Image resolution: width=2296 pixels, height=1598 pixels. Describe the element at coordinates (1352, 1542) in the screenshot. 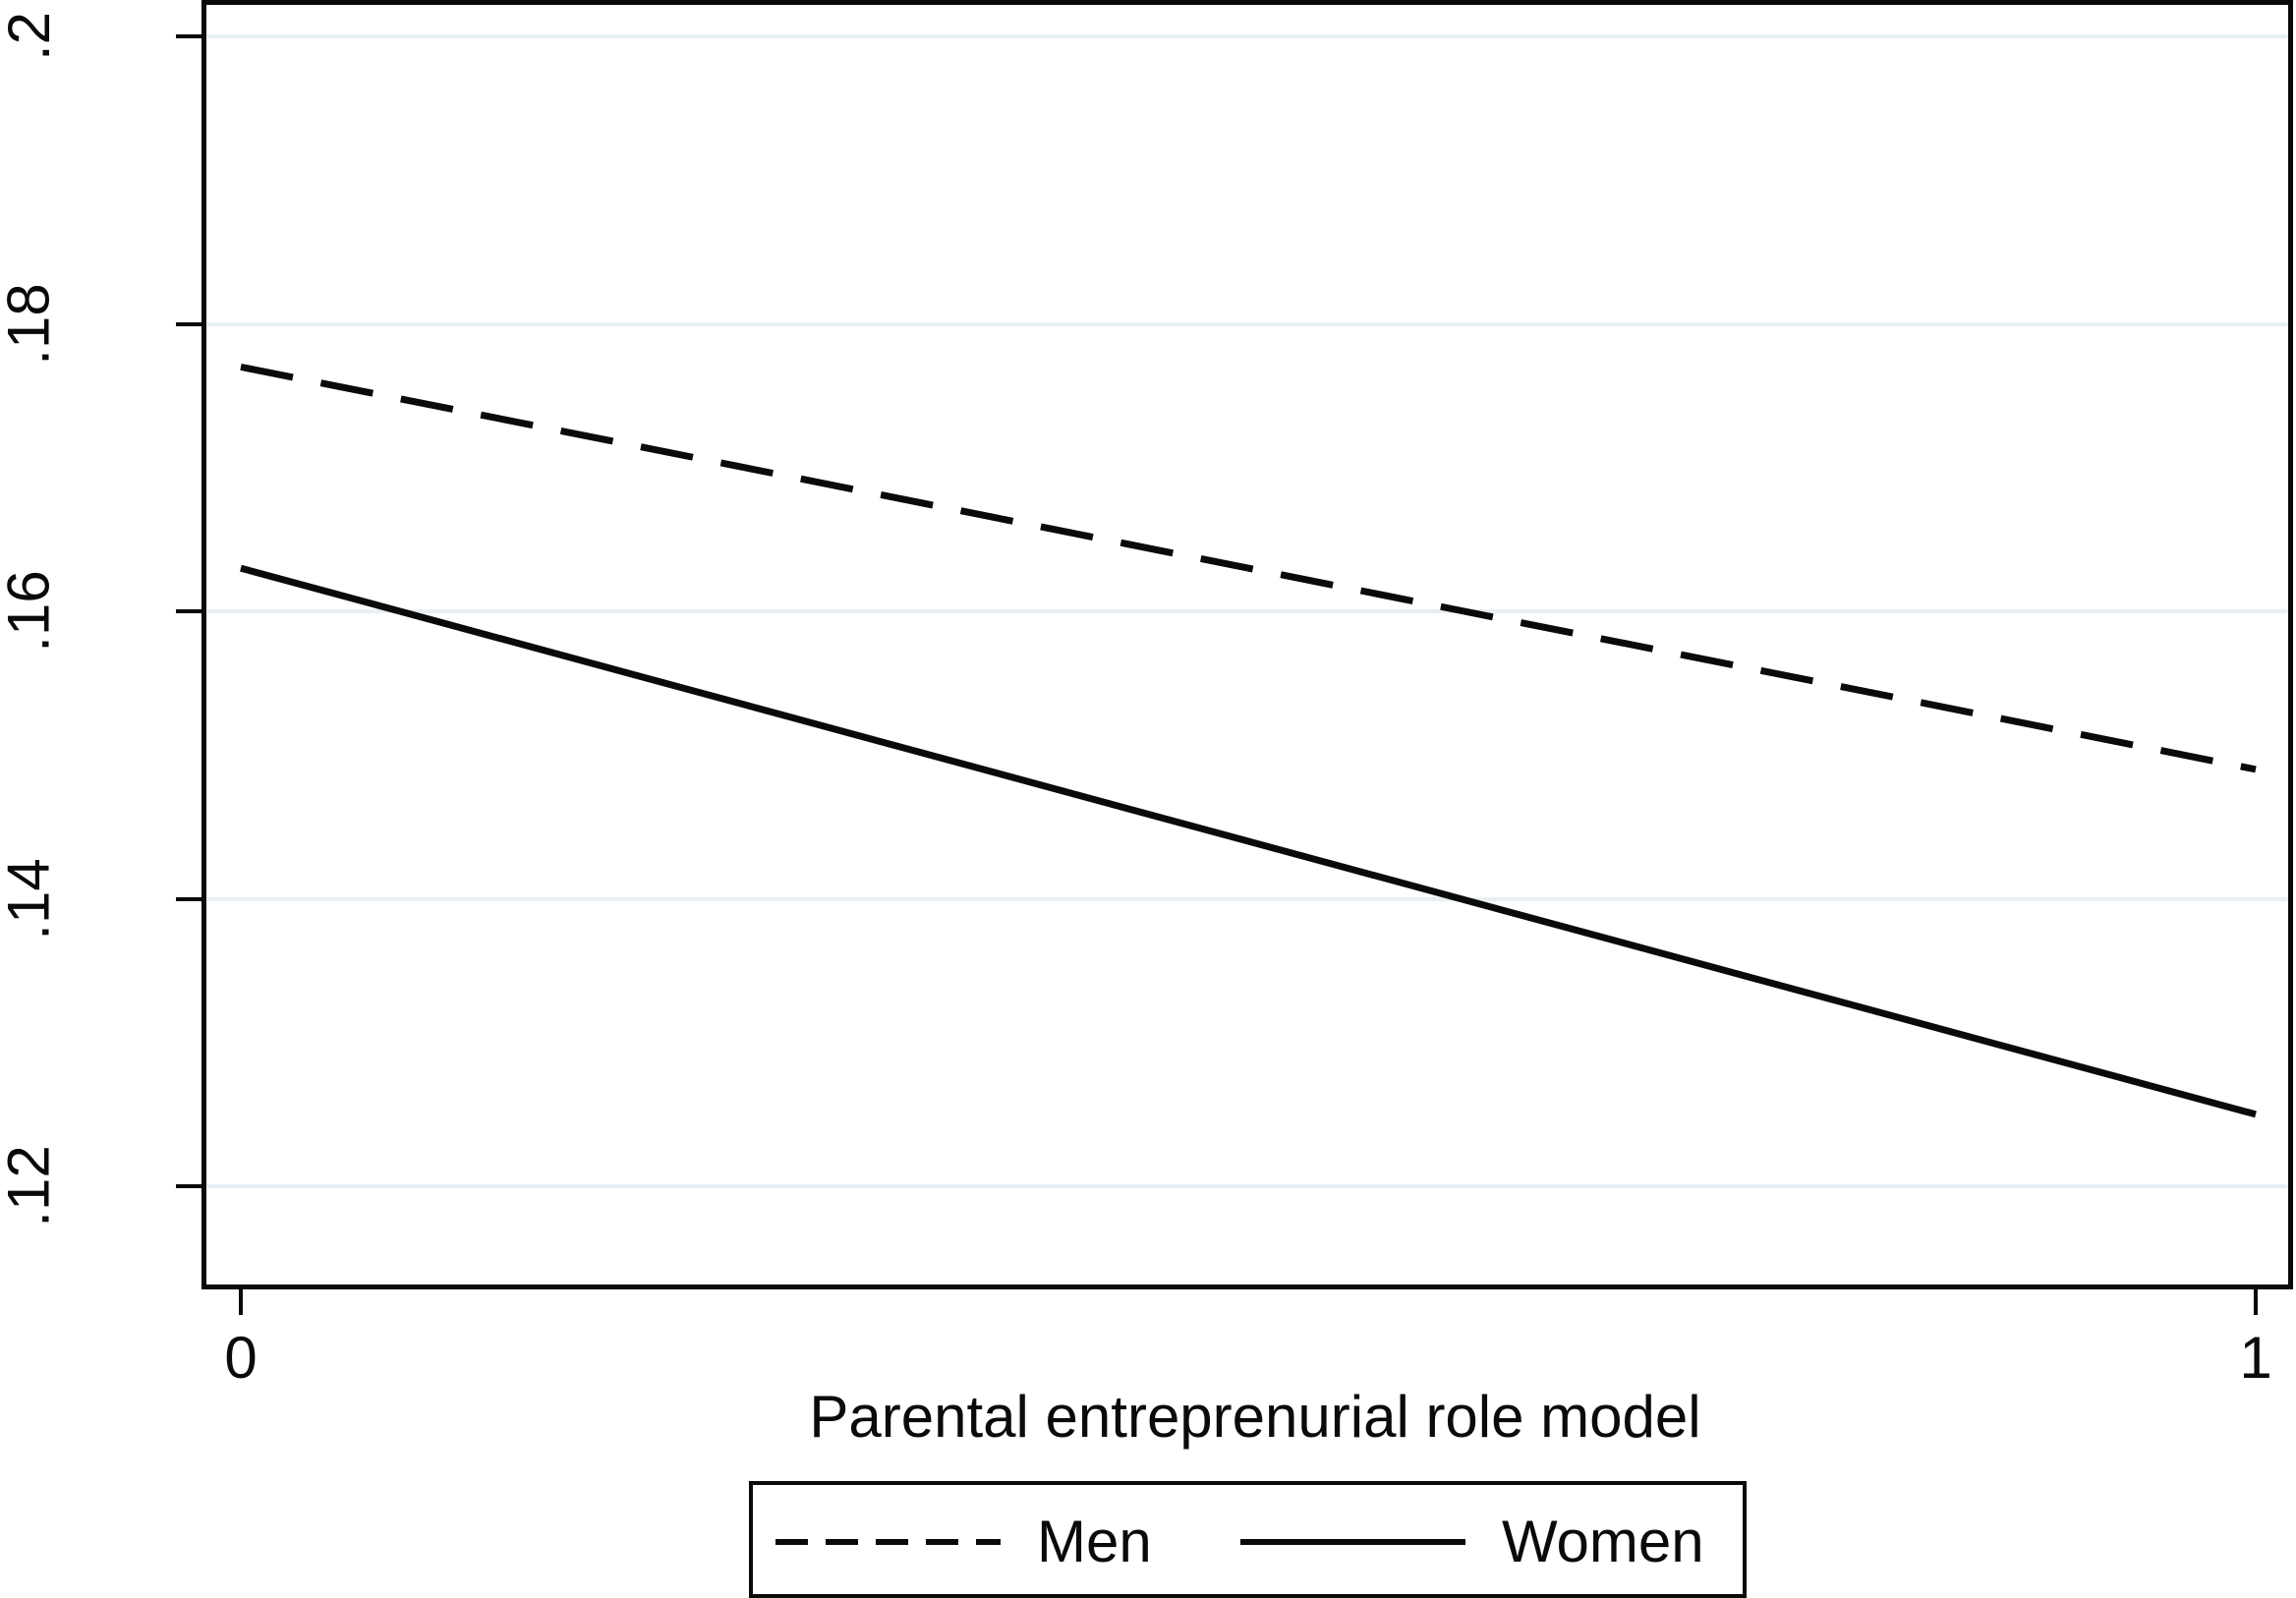

I see `legend-solid-line-sample` at that location.